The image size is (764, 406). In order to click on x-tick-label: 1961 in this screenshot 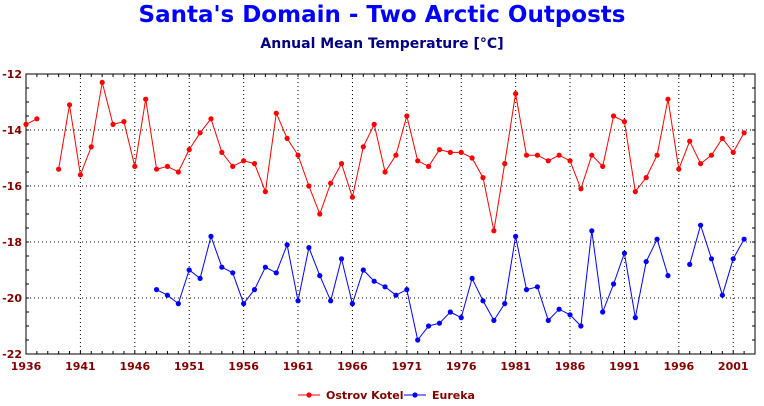, I will do `click(298, 366)`.